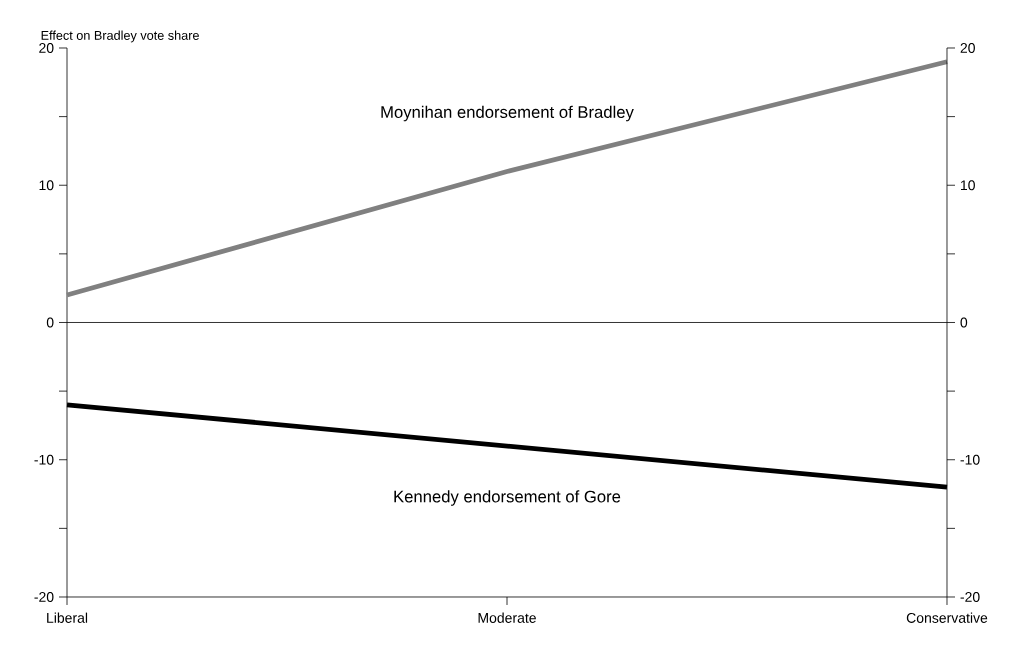  Describe the element at coordinates (507, 113) in the screenshot. I see `series-label: Moynihan endorsement of Bradley` at that location.